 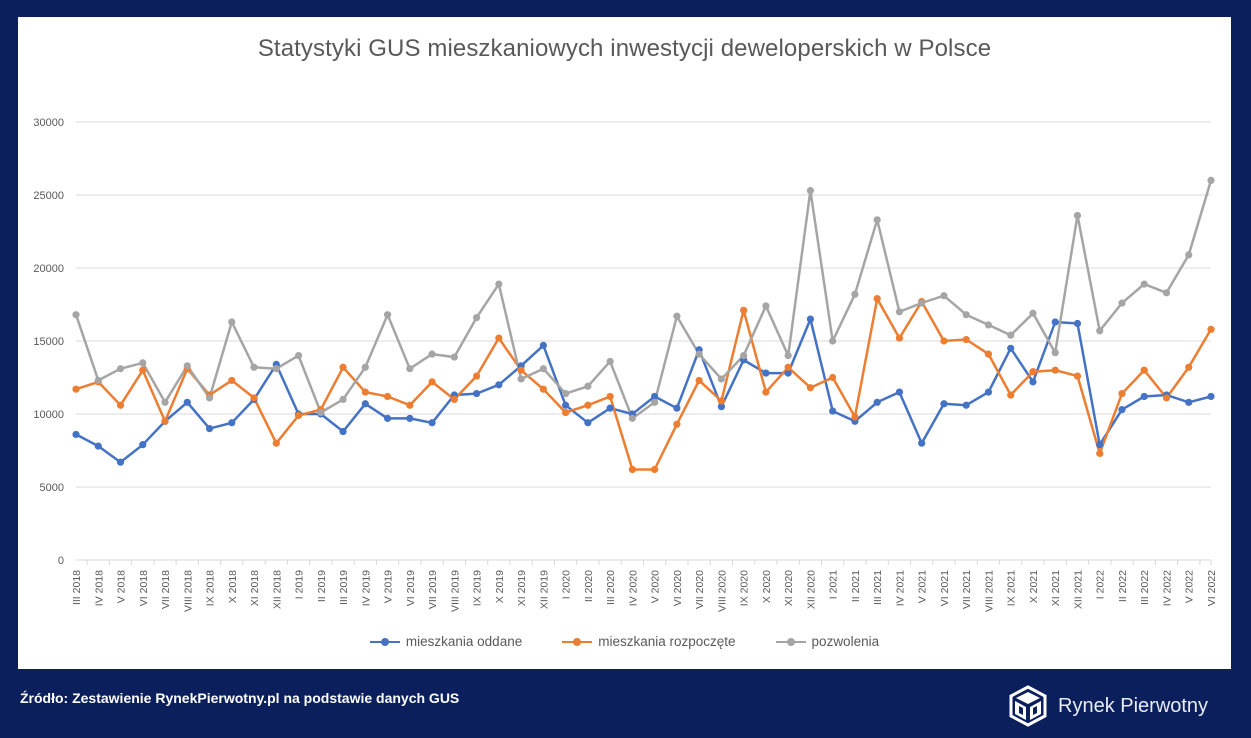 What do you see at coordinates (411, 588) in the screenshot?
I see `x-tick-label: VI 2019` at bounding box center [411, 588].